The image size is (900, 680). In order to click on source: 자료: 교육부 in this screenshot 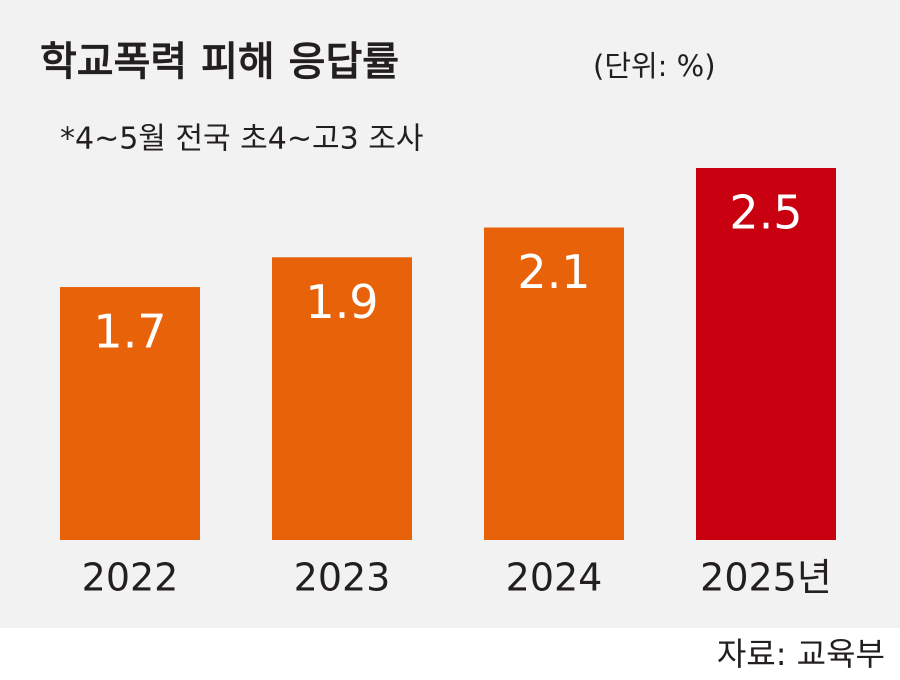, I will do `click(801, 654)`.